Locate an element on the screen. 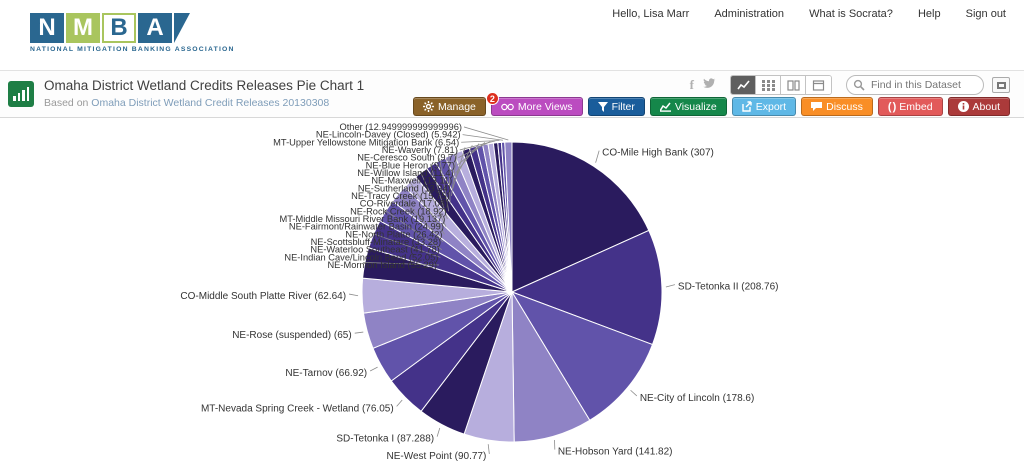 The height and width of the screenshot is (466, 1024). discuss-button: Discuss is located at coordinates (837, 106).